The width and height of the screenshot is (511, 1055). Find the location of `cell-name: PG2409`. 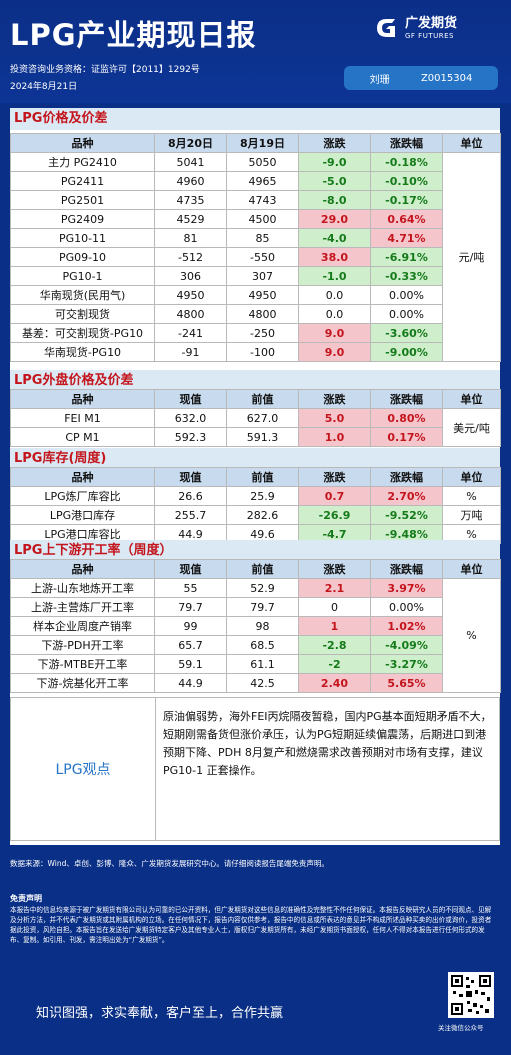

cell-name: PG2409 is located at coordinates (82, 219).